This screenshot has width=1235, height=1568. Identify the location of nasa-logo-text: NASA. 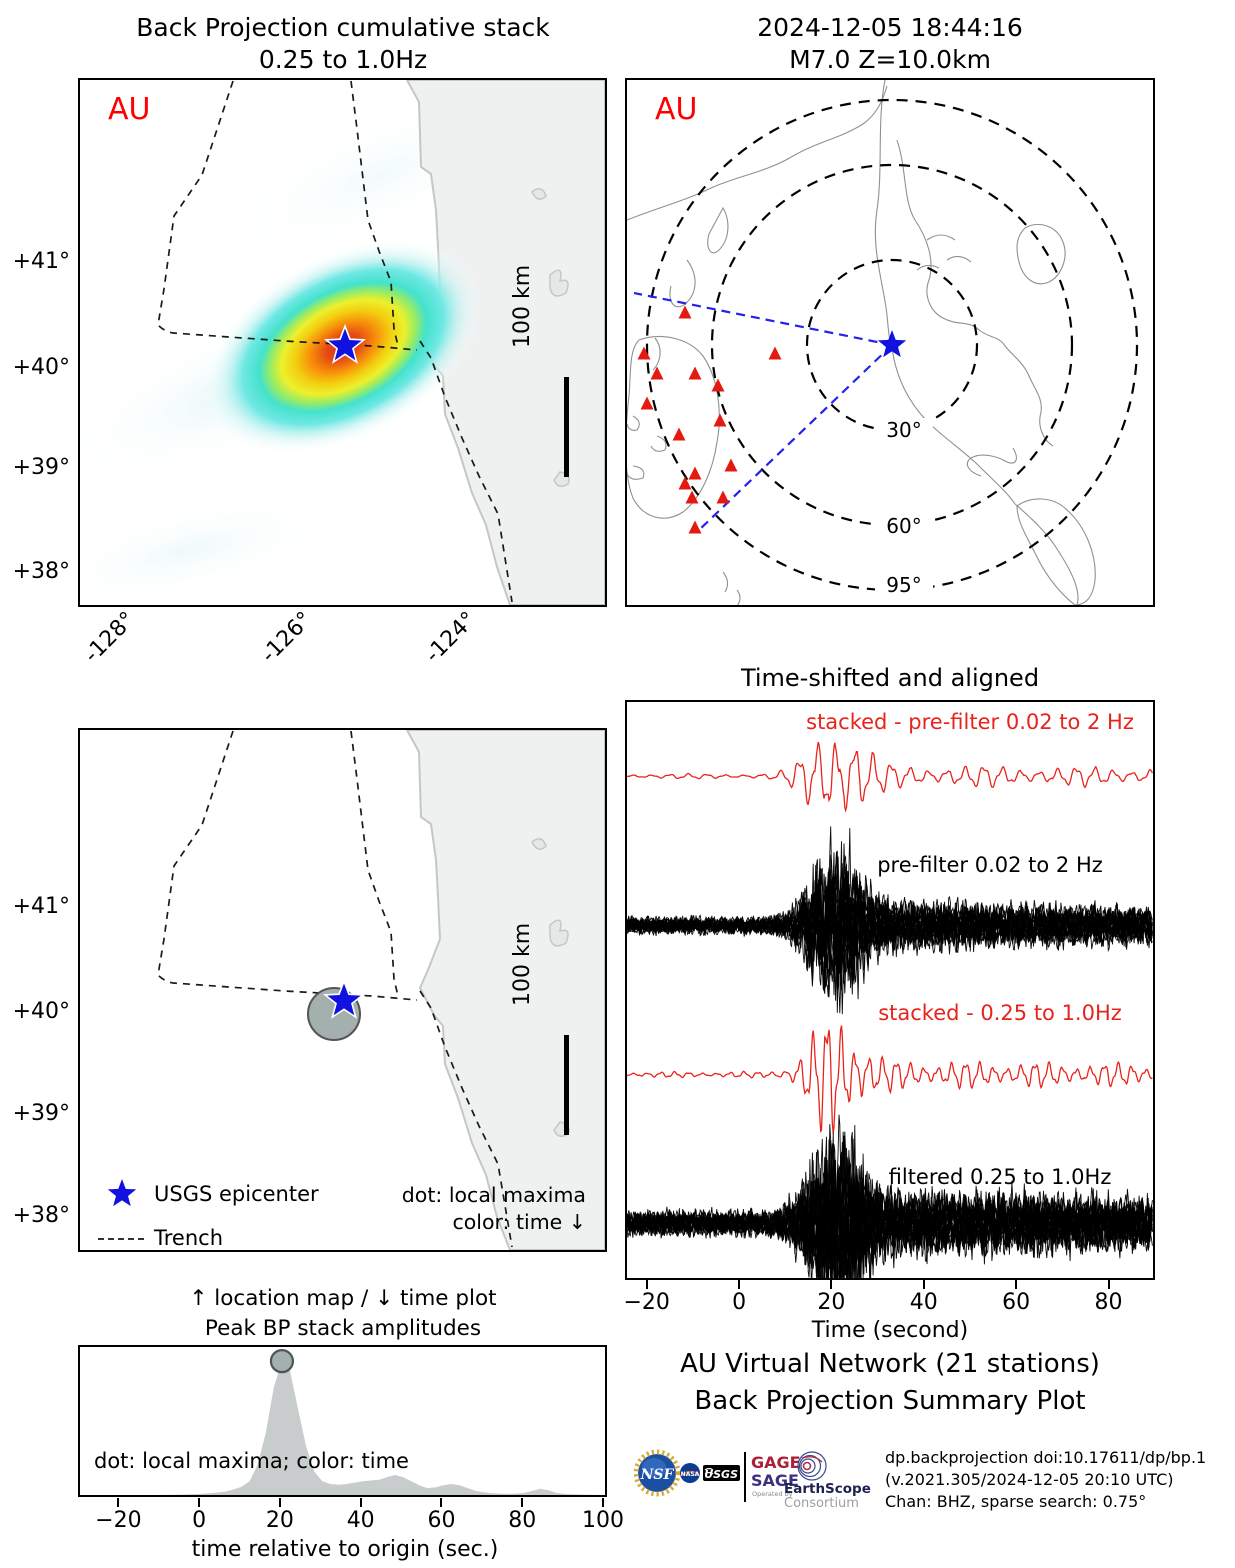
(690, 1474).